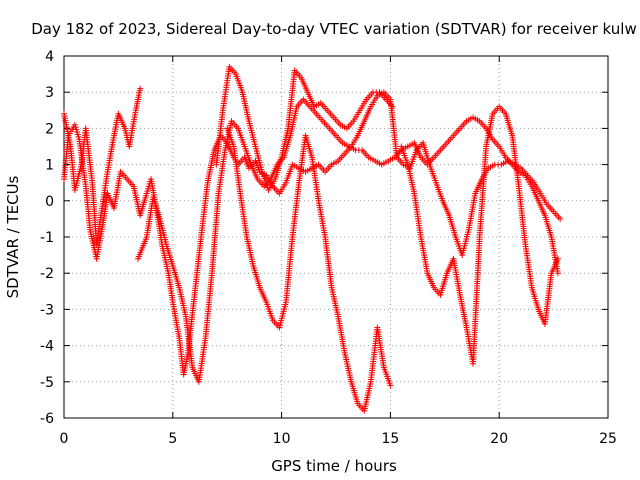 The height and width of the screenshot is (480, 640). I want to click on x-tick-label: 5, so click(172, 439).